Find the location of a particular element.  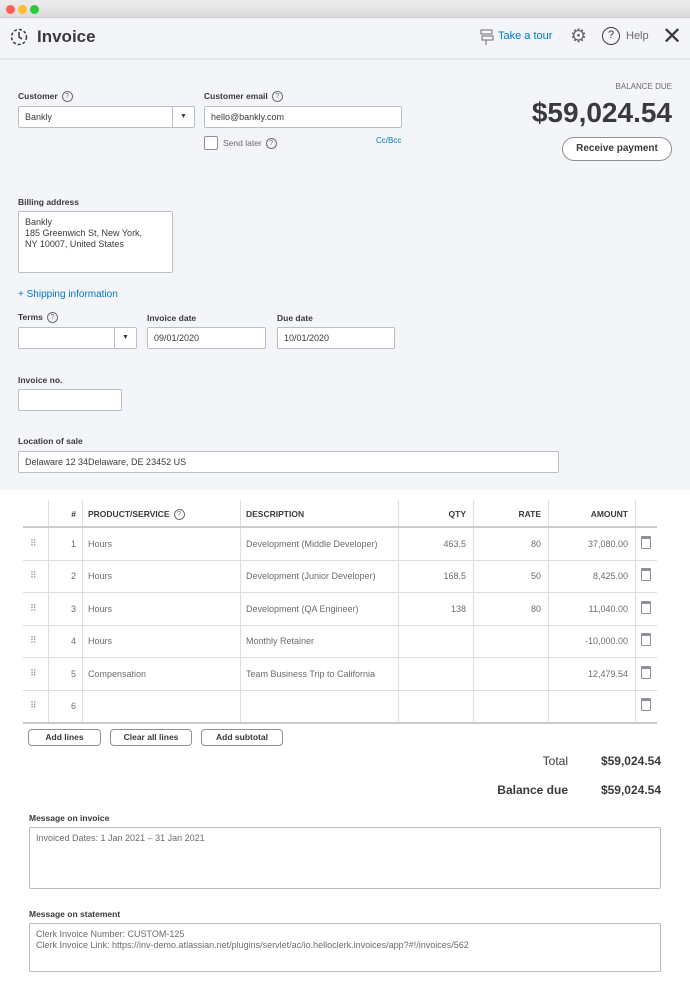

minimize-window-button is located at coordinates (22, 9).